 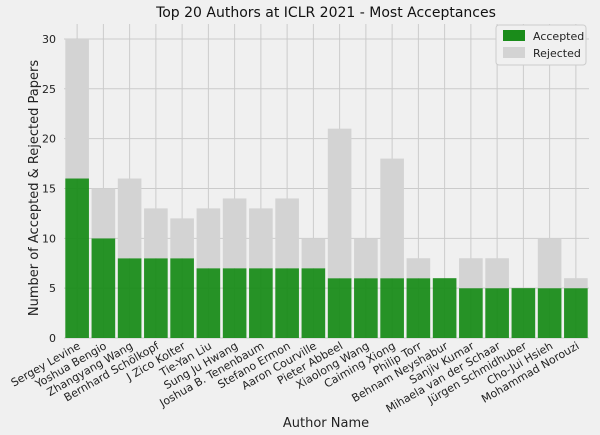 What do you see at coordinates (514, 52) in the screenshot?
I see `legend-swatch-rejected` at bounding box center [514, 52].